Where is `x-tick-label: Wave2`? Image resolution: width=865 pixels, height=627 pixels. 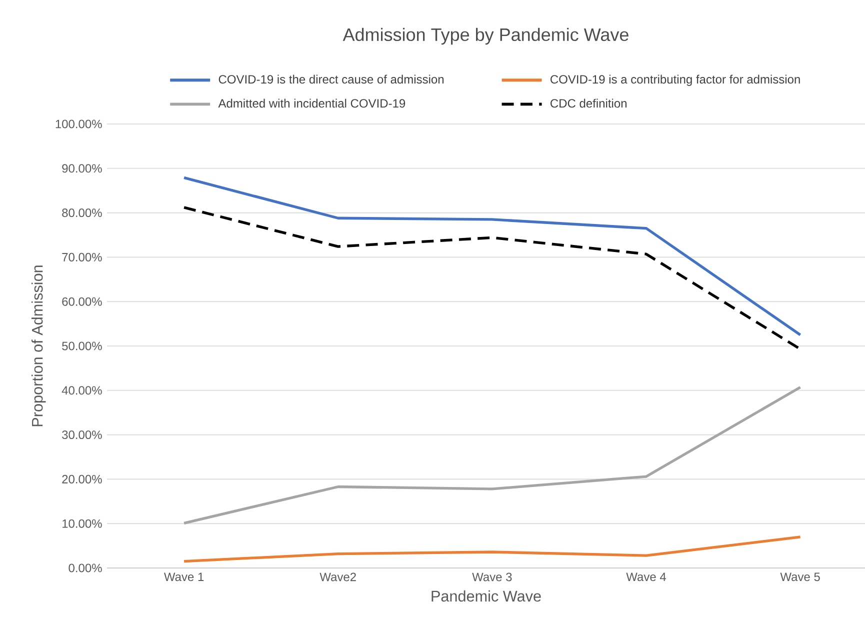 x-tick-label: Wave2 is located at coordinates (338, 577).